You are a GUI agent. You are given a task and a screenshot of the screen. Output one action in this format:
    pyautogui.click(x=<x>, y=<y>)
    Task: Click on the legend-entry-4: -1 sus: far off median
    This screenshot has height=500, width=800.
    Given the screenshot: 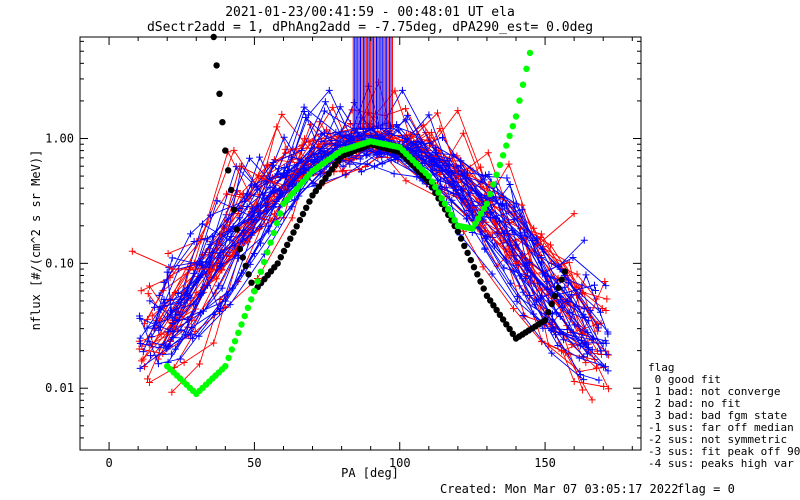 What is the action you would take?
    pyautogui.click(x=721, y=427)
    